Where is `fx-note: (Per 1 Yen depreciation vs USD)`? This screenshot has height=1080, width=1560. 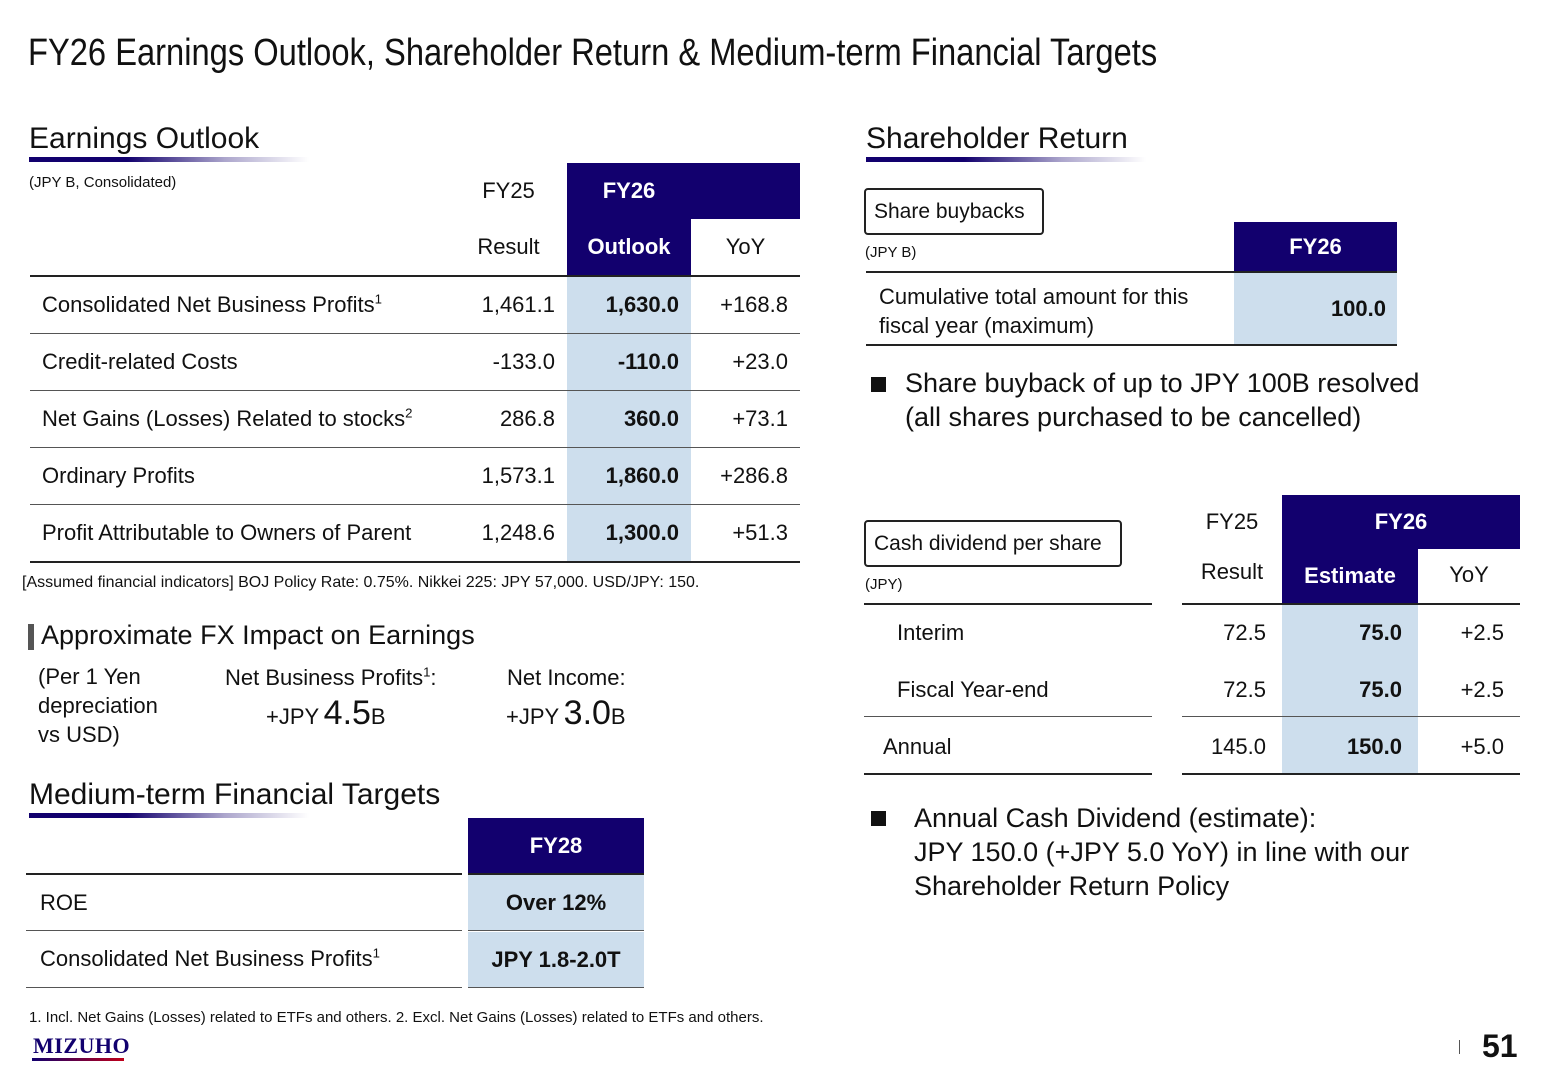
fx-note: (Per 1 Yen depreciation vs USD) is located at coordinates (98, 705).